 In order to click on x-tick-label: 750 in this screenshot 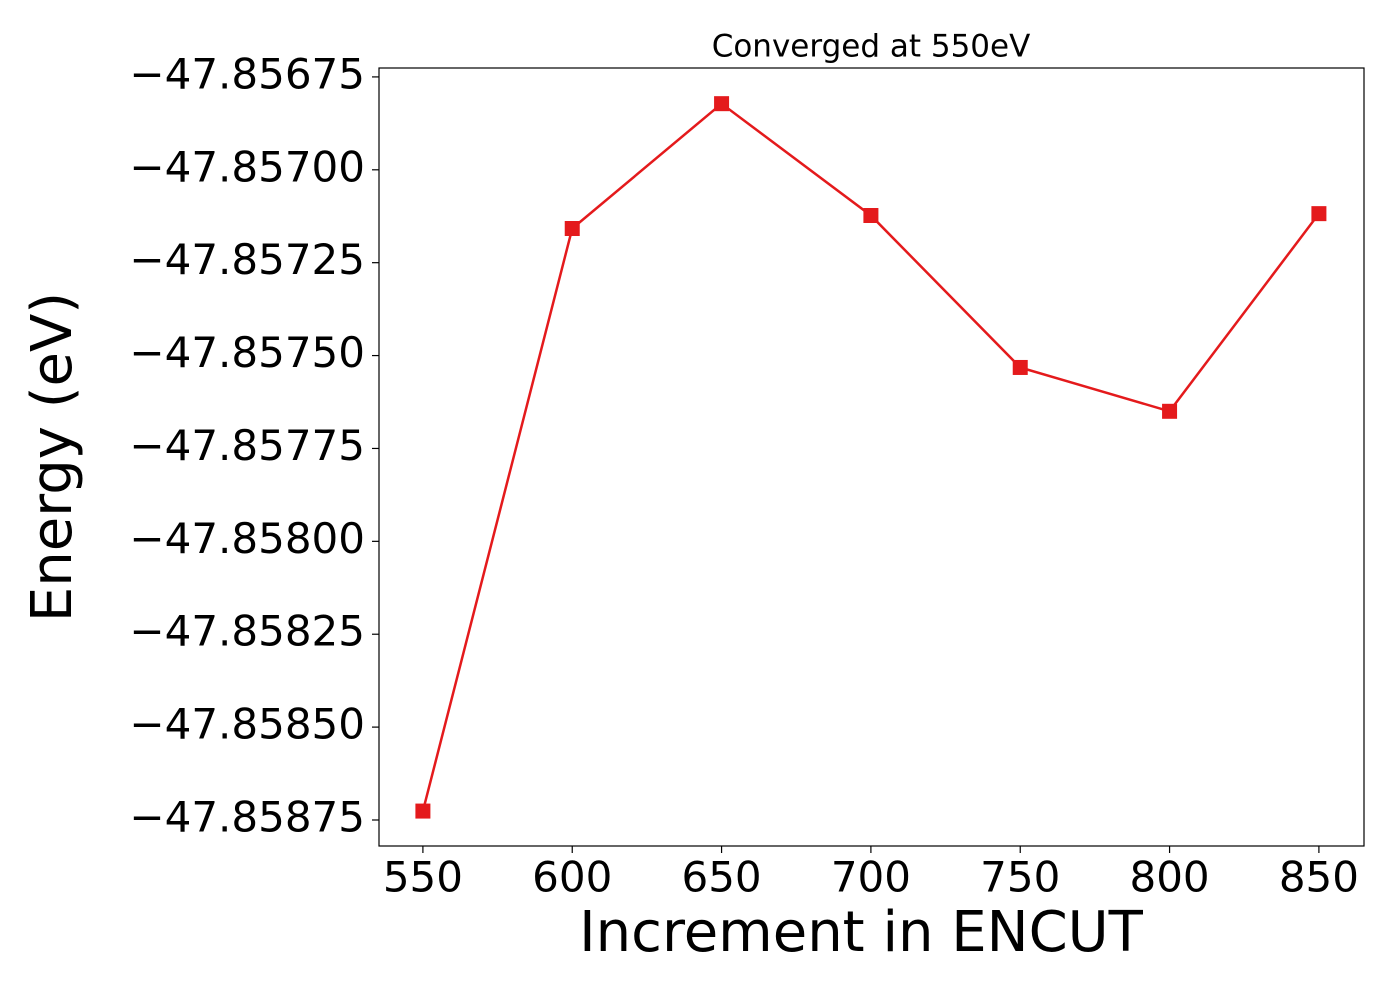, I will do `click(1020, 877)`.